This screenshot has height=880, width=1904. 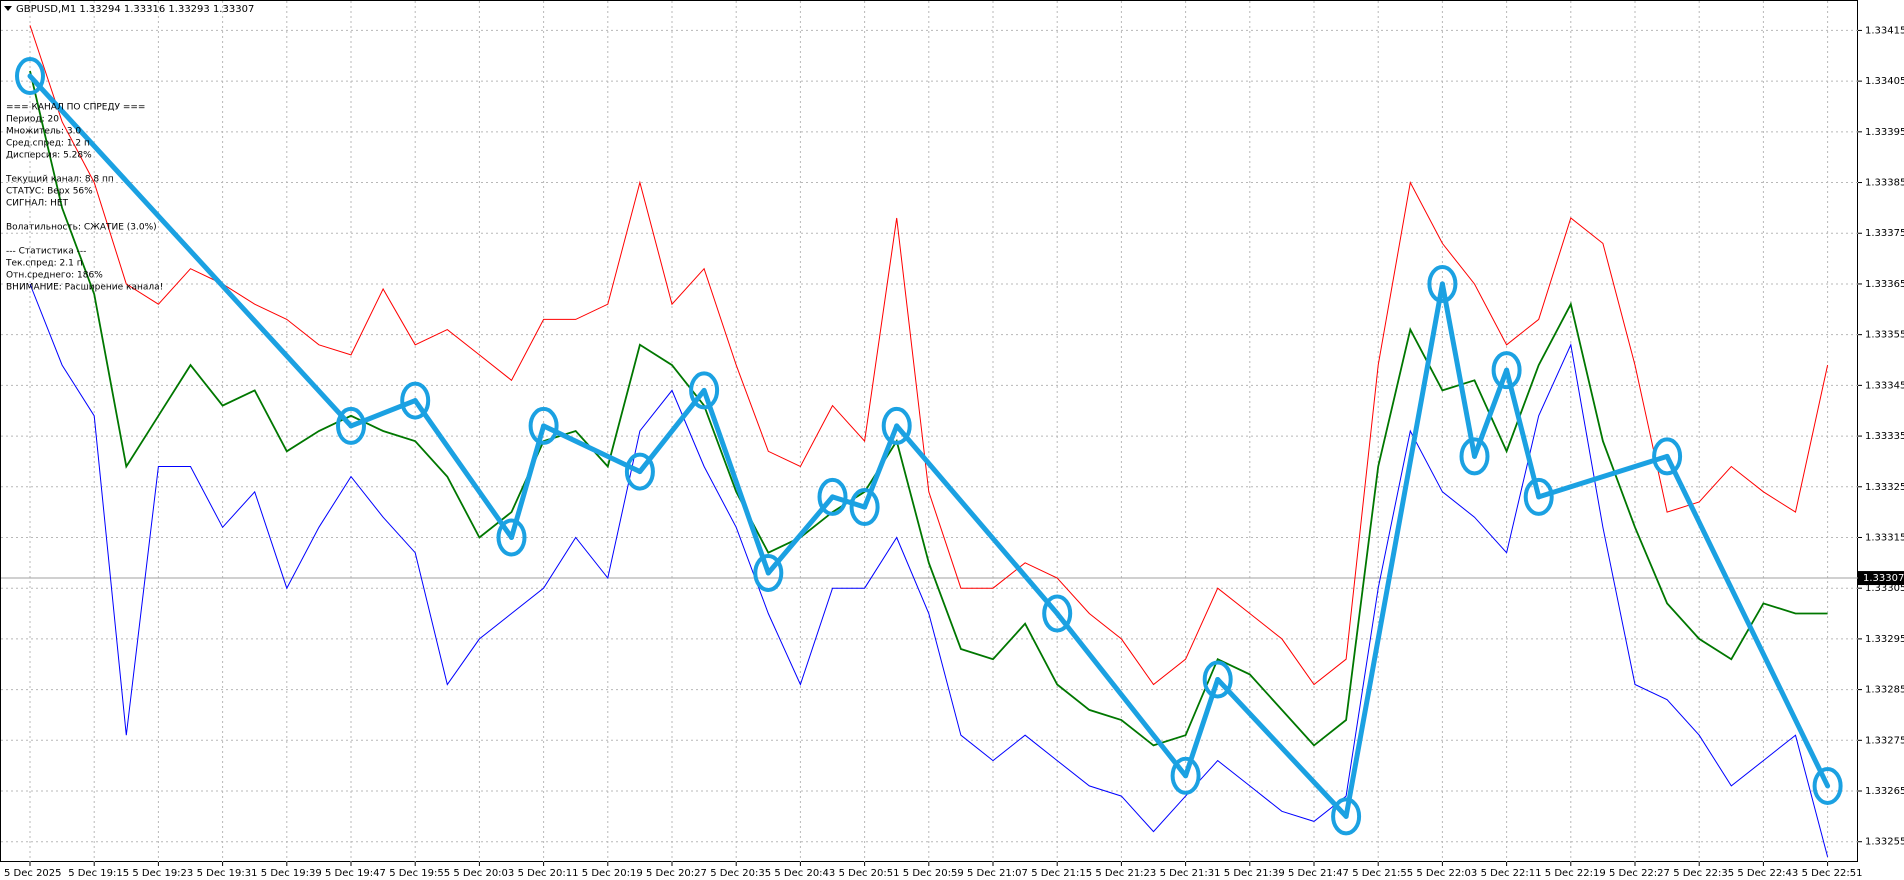 I want to click on y-tick-label: 1.33335, so click(x=1884, y=436).